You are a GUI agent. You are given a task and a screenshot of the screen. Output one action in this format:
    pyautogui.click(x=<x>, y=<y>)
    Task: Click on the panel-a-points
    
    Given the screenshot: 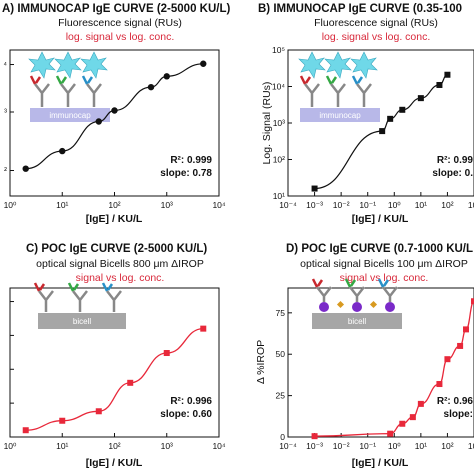 What is the action you would take?
    pyautogui.click(x=114, y=116)
    